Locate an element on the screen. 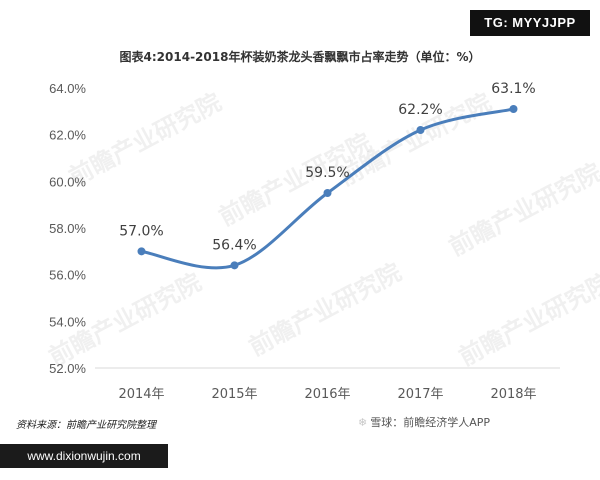 The image size is (600, 480). snowball-icon: ❄ is located at coordinates (363, 422).